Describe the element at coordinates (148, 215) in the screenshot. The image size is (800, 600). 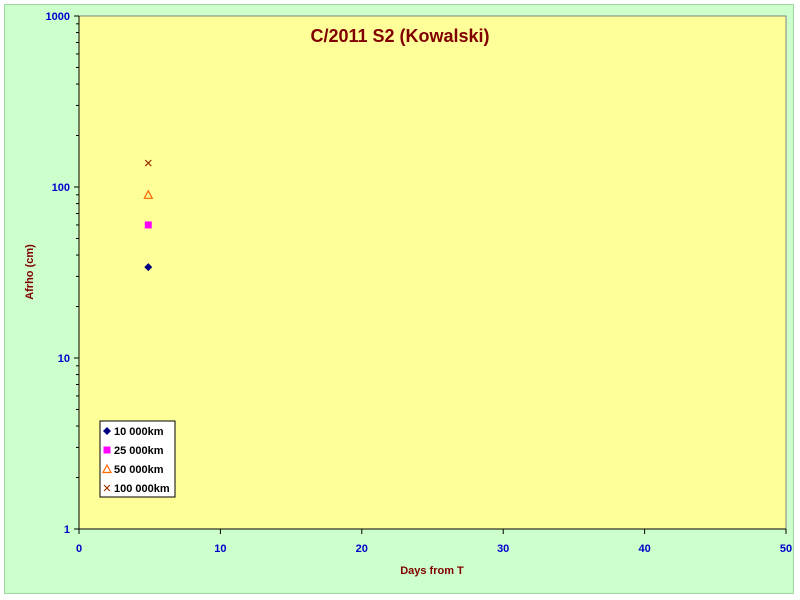
I see `data-marks` at that location.